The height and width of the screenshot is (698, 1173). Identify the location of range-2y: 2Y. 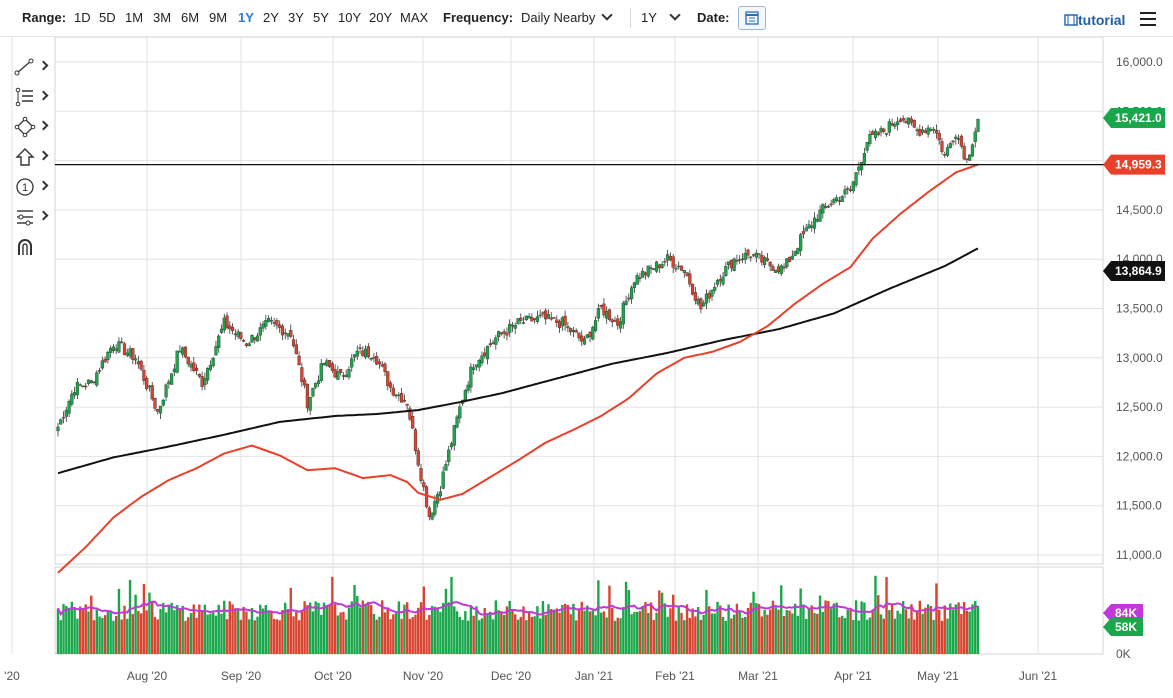
(271, 17).